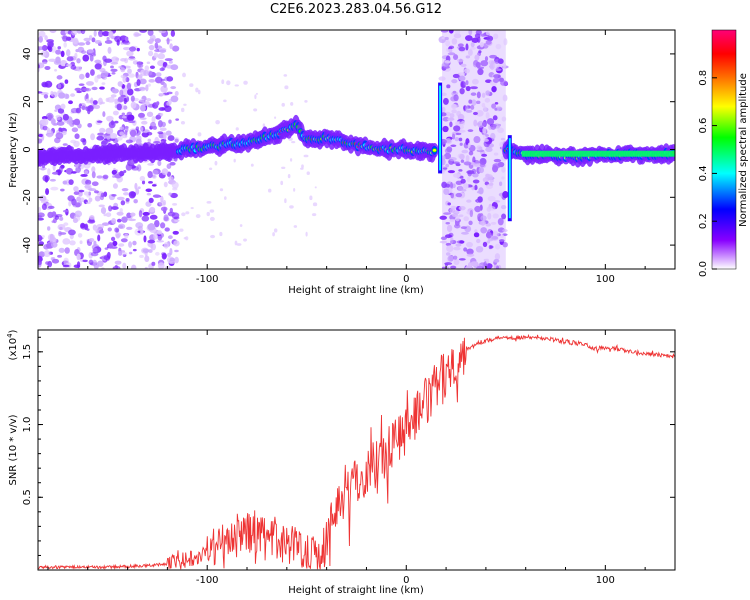  I want to click on spectrogram-xtick-label: 0, so click(406, 279).